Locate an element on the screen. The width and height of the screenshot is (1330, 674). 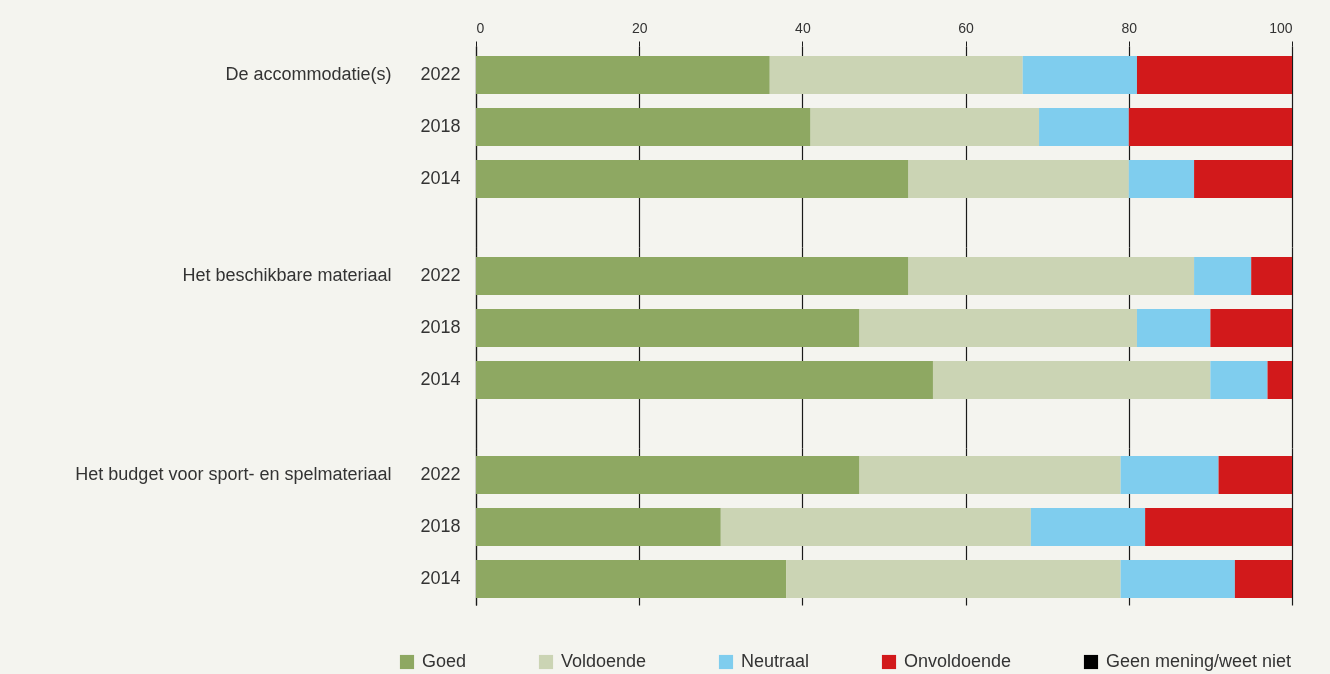
y-axis-title: De accommodatie(s) is located at coordinates (308, 74).